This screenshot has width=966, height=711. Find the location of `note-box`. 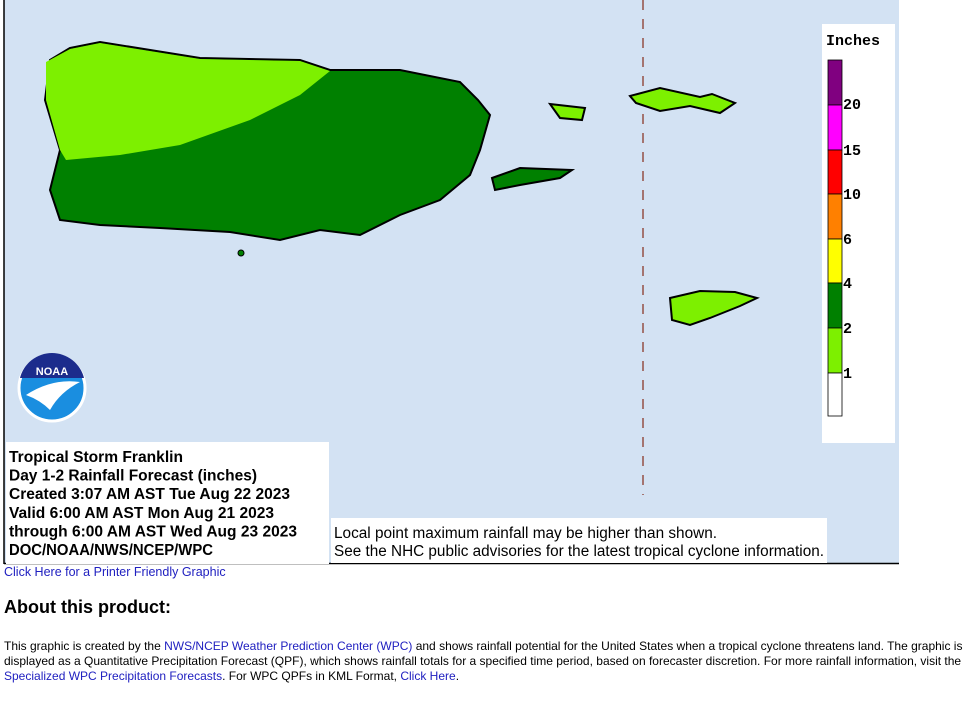

note-box is located at coordinates (579, 540).